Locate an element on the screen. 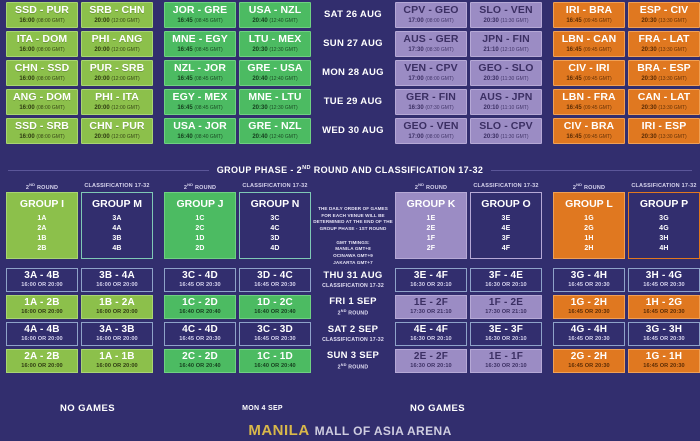 This screenshot has height=441, width=700. fixture-cell: GRE - NZL 20:40 (12:40 GMT) is located at coordinates (275, 130).